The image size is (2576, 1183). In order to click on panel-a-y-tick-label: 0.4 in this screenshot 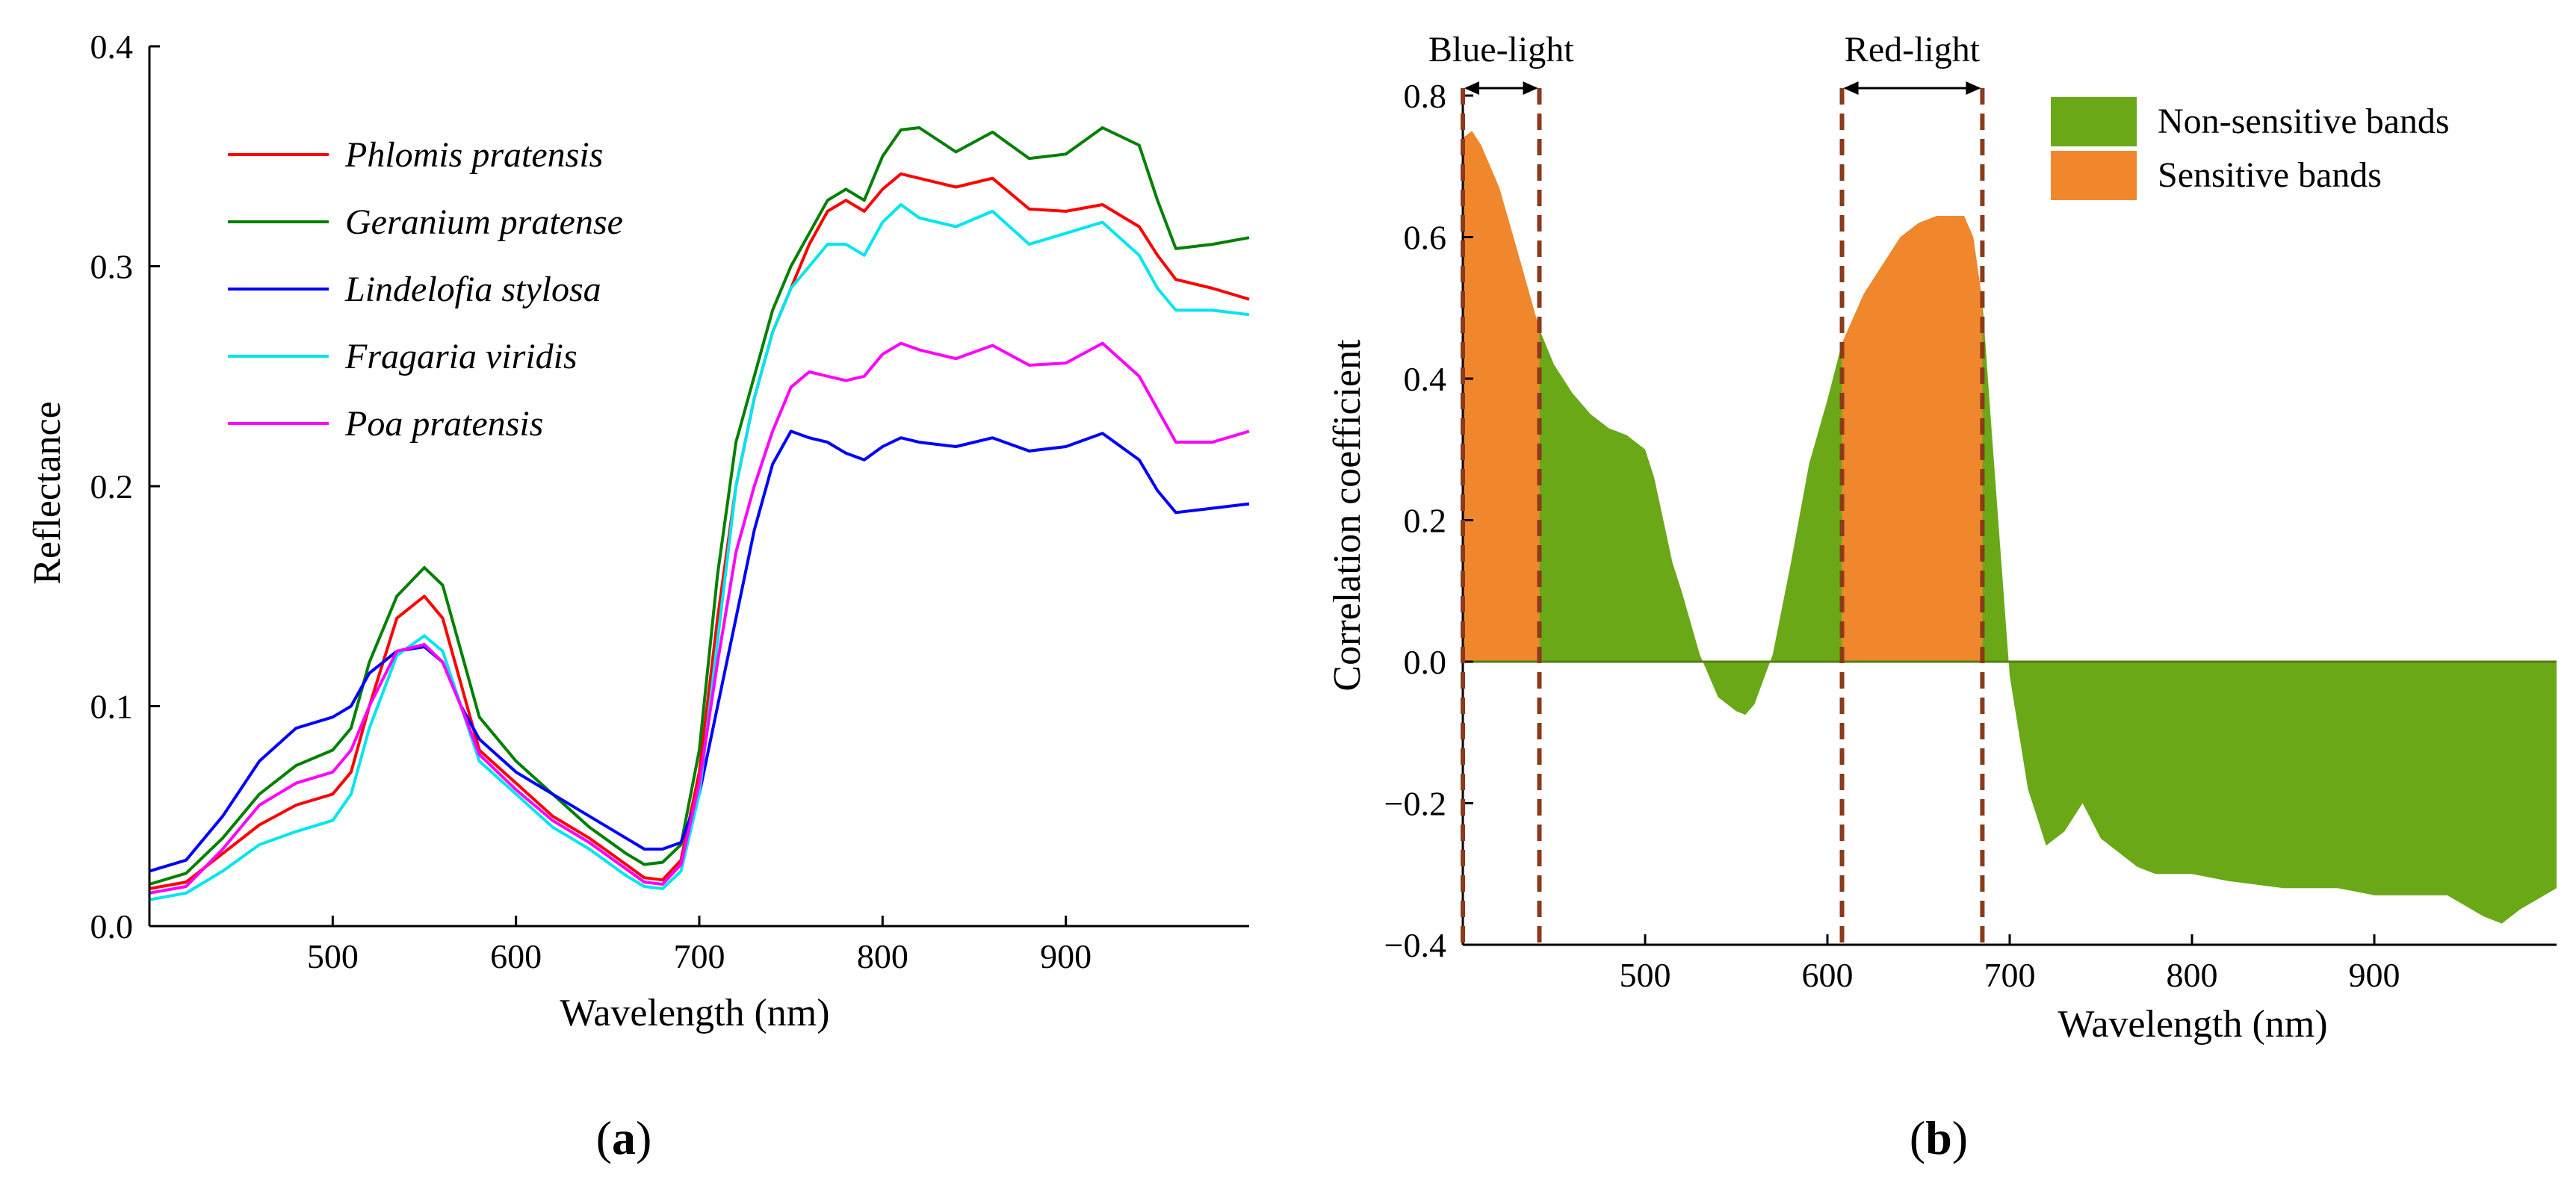, I will do `click(112, 47)`.